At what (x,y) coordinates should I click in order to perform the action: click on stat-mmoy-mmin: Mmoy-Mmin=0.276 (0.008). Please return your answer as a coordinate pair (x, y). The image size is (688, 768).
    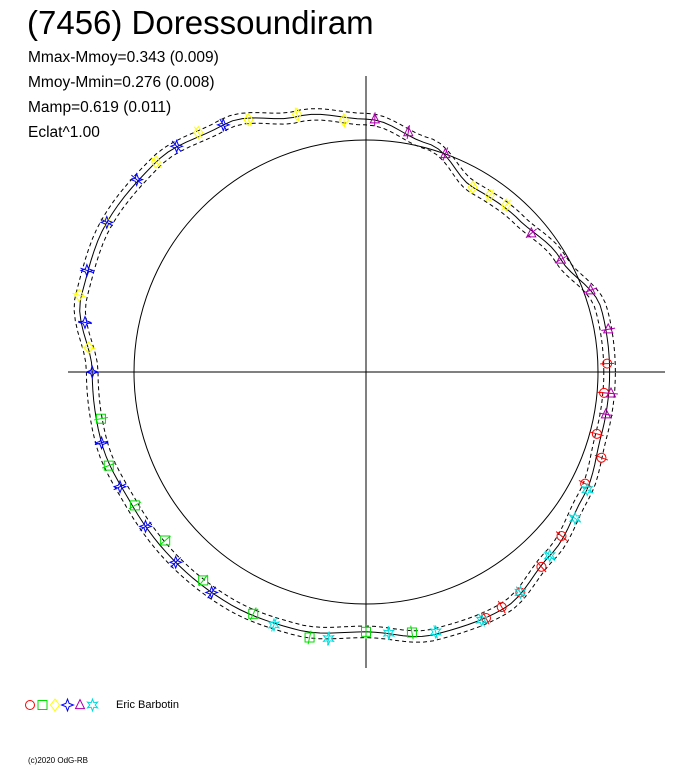
    Looking at the image, I should click on (121, 82).